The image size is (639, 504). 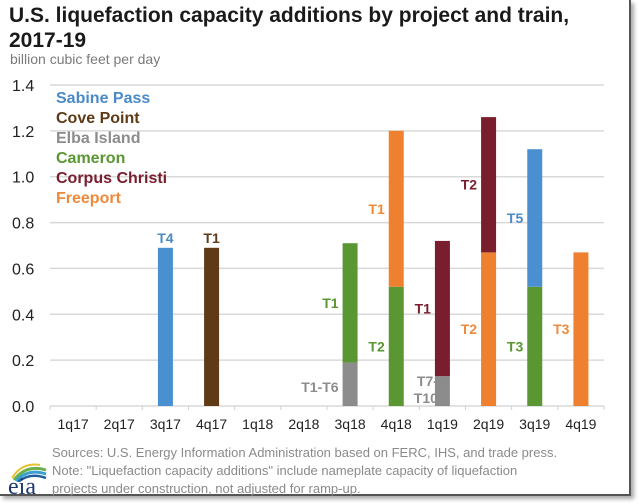 What do you see at coordinates (111, 178) in the screenshot?
I see `legend-entry: Corpus Christi` at bounding box center [111, 178].